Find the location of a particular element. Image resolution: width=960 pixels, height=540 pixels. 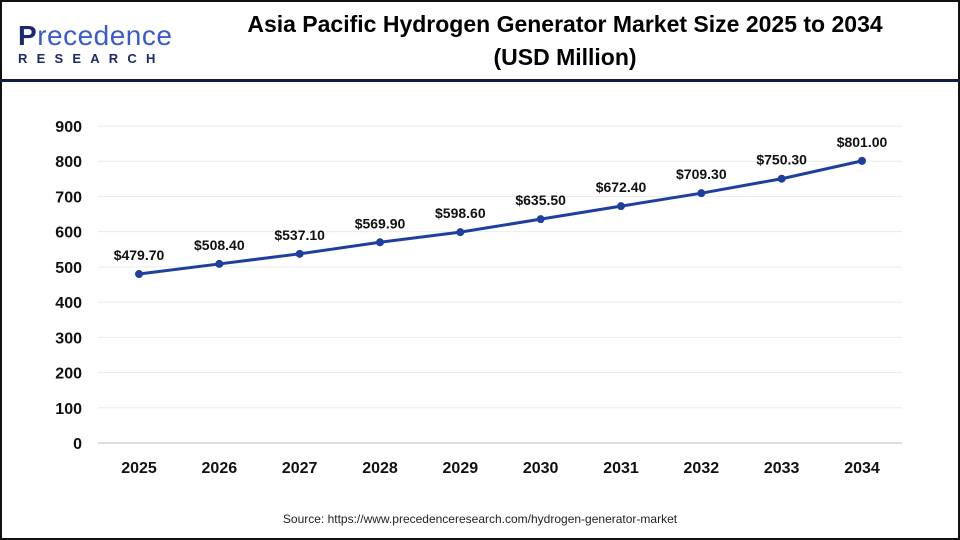

y-tick-label: 600 is located at coordinates (68, 233).